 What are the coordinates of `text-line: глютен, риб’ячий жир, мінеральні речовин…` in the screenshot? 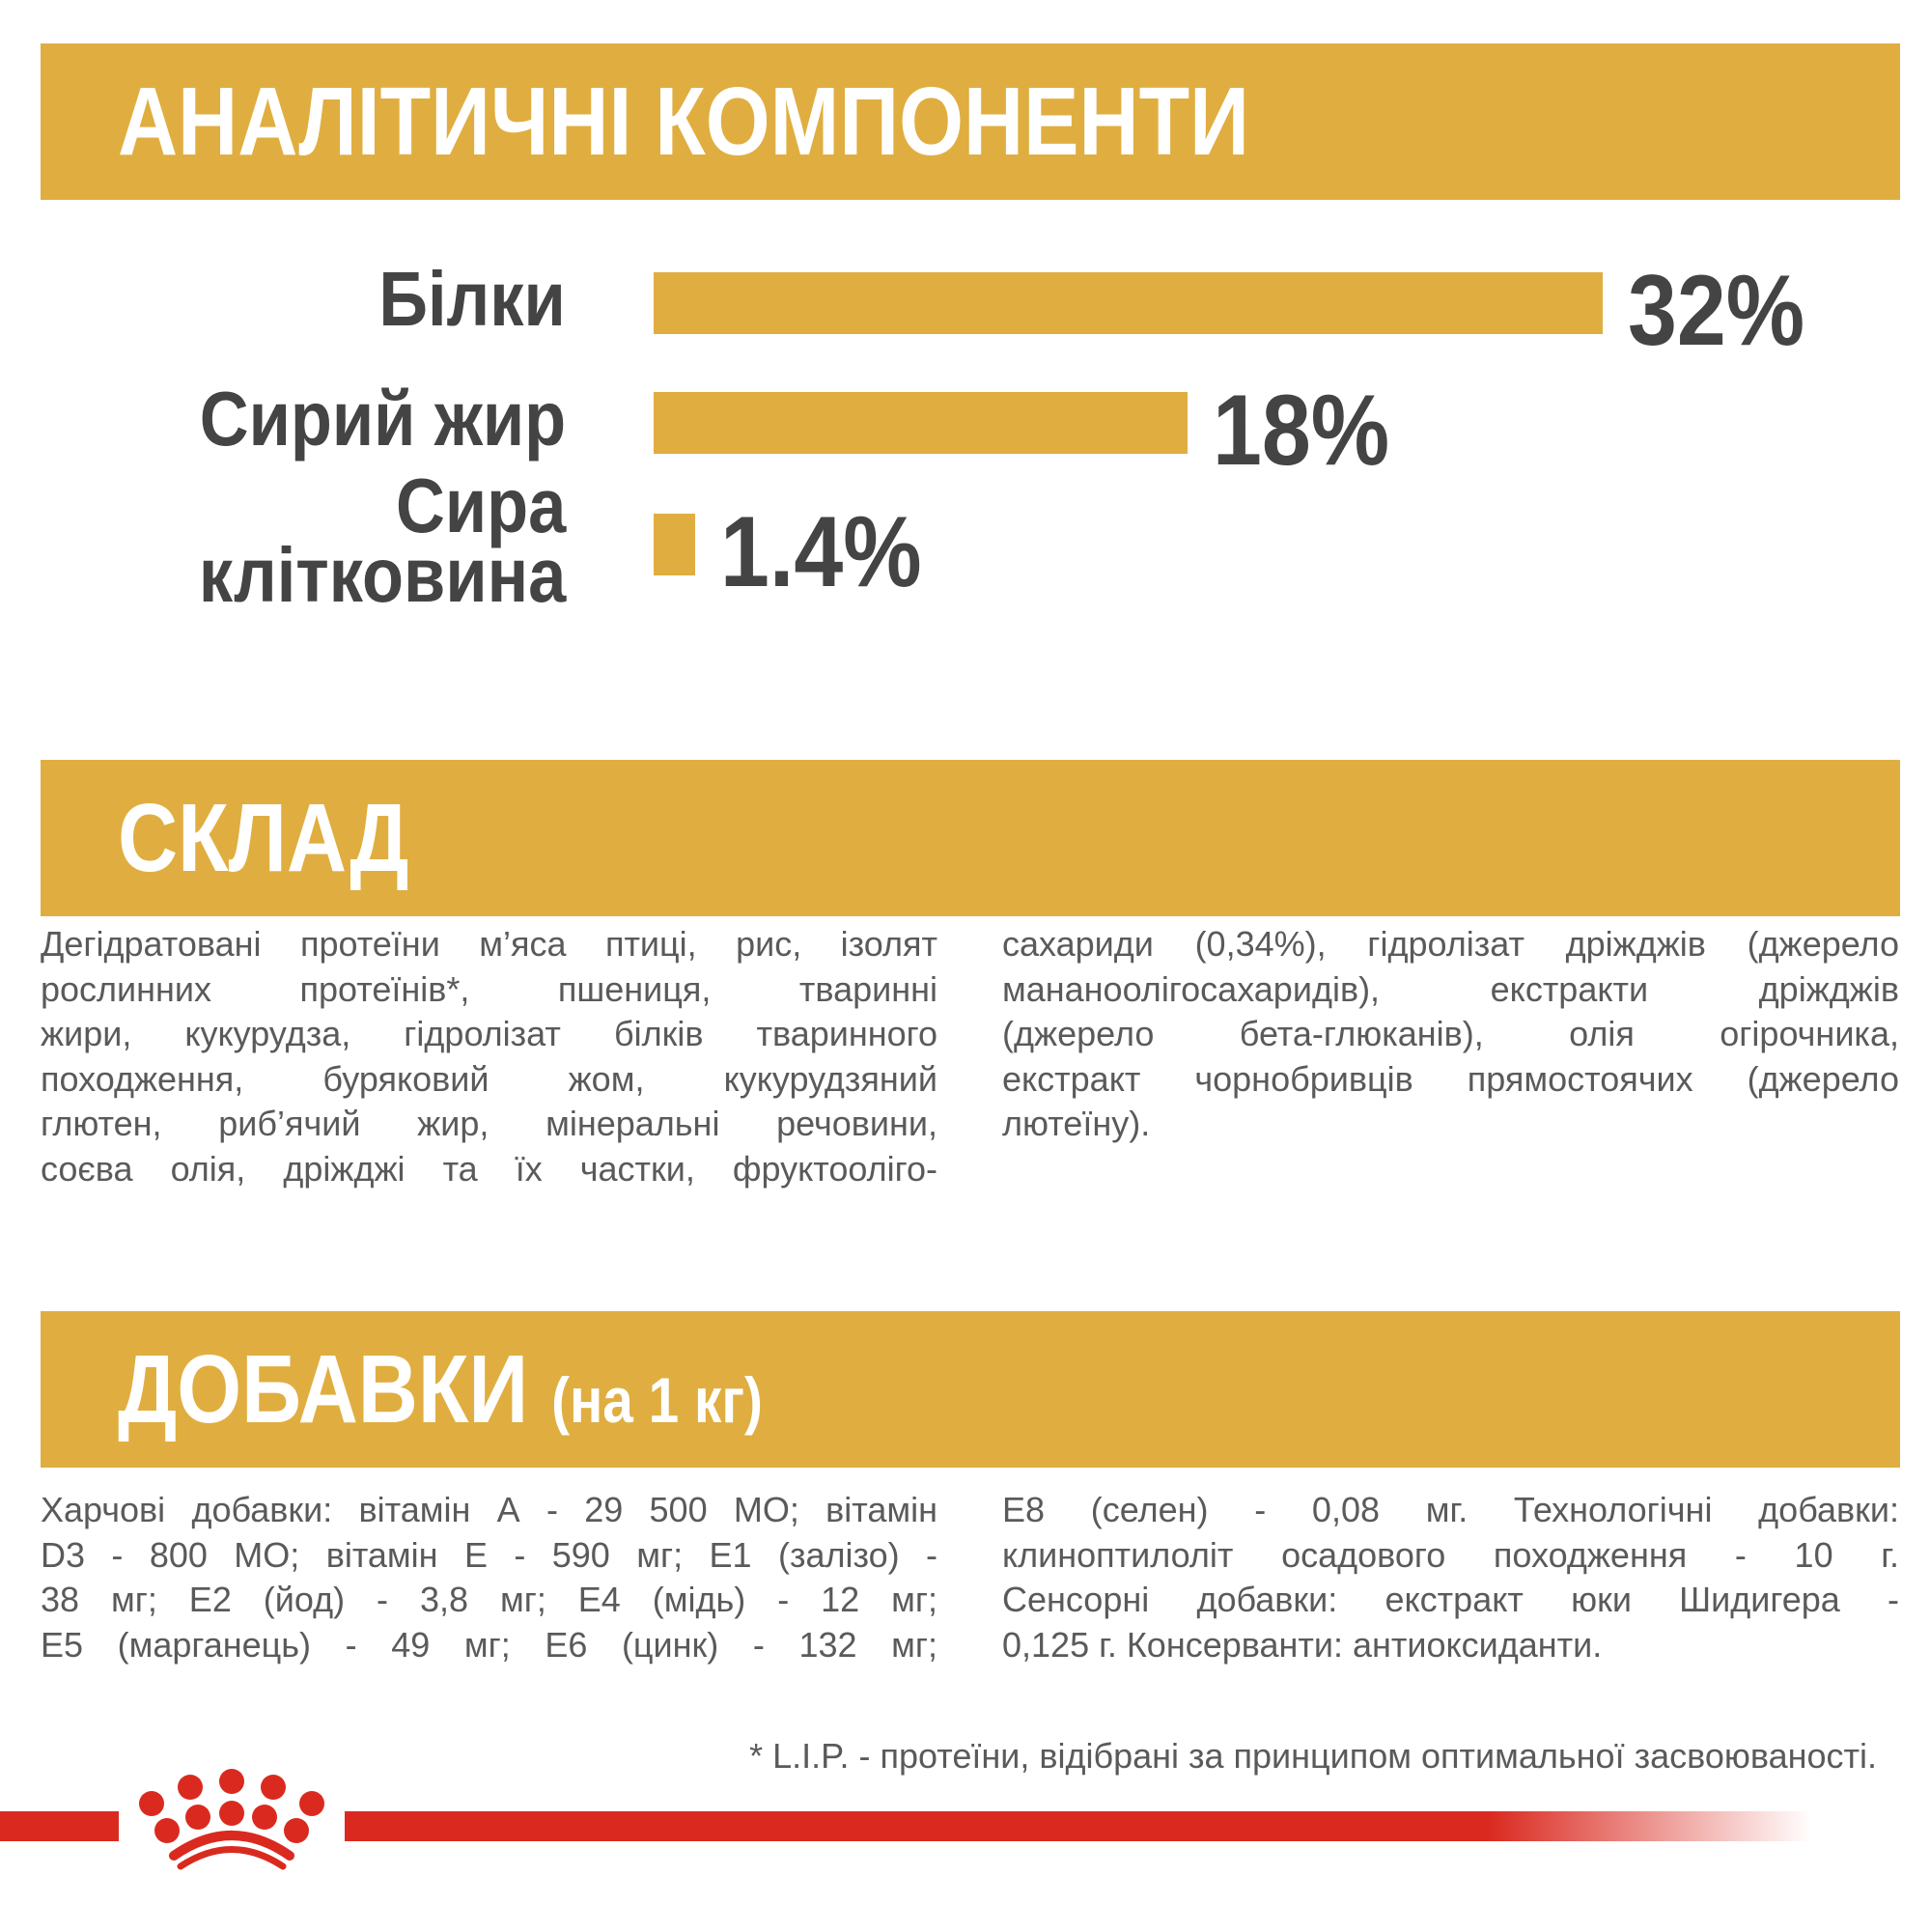 It's located at (489, 1123).